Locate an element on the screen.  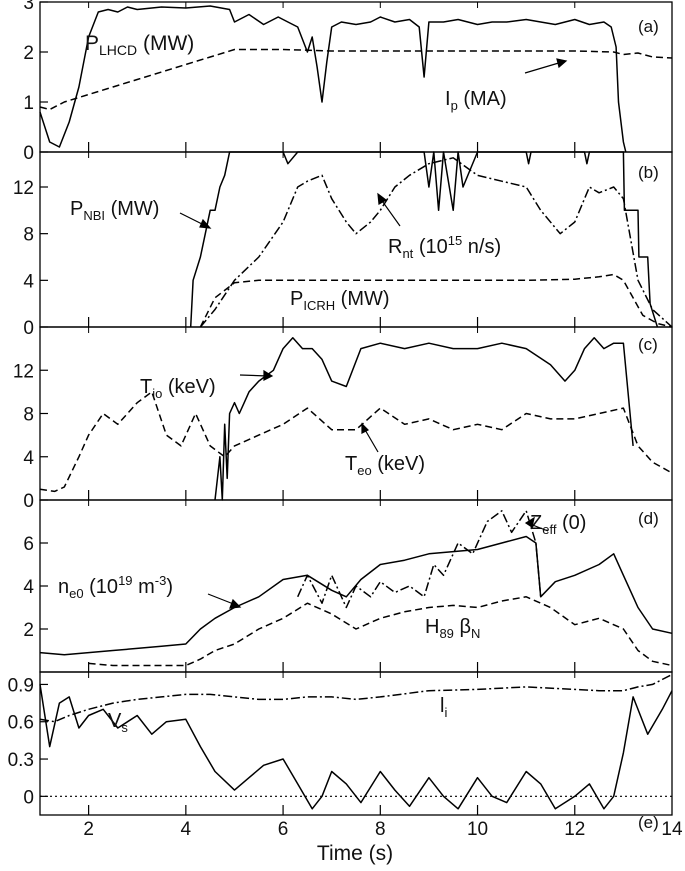
x-tick-label: 10 is located at coordinates (477, 829).